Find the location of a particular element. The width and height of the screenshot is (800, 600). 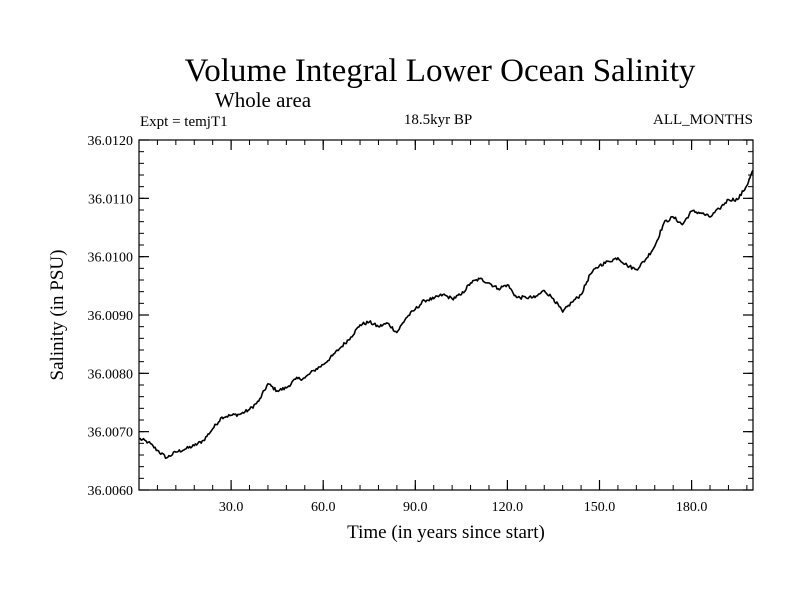

chart-subtitle: Whole area is located at coordinates (263, 100).